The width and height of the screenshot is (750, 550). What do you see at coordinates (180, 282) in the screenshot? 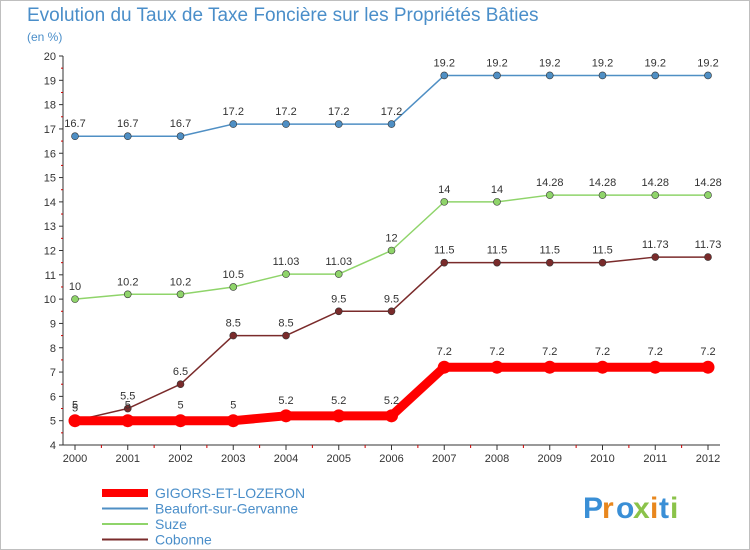
I see `data-label-suze: 10.2` at bounding box center [180, 282].